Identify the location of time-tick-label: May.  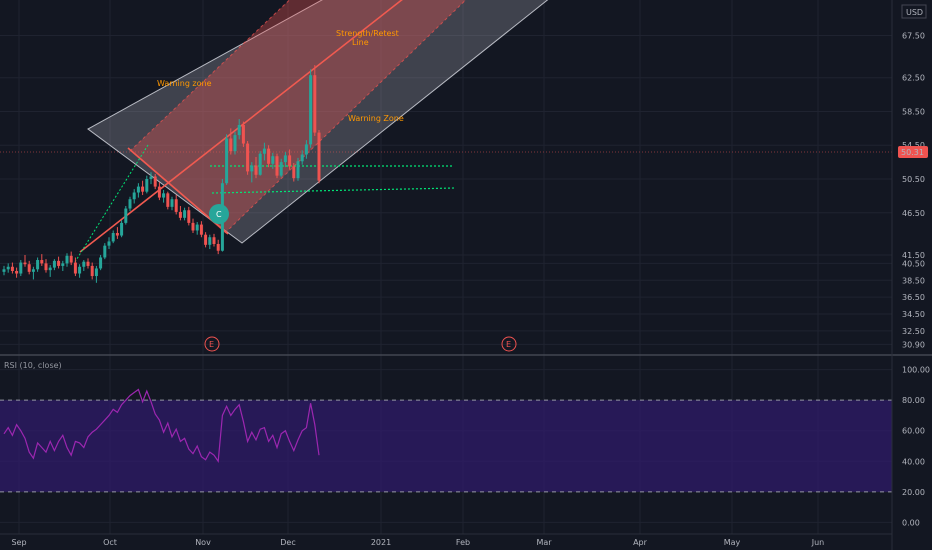
(732, 542).